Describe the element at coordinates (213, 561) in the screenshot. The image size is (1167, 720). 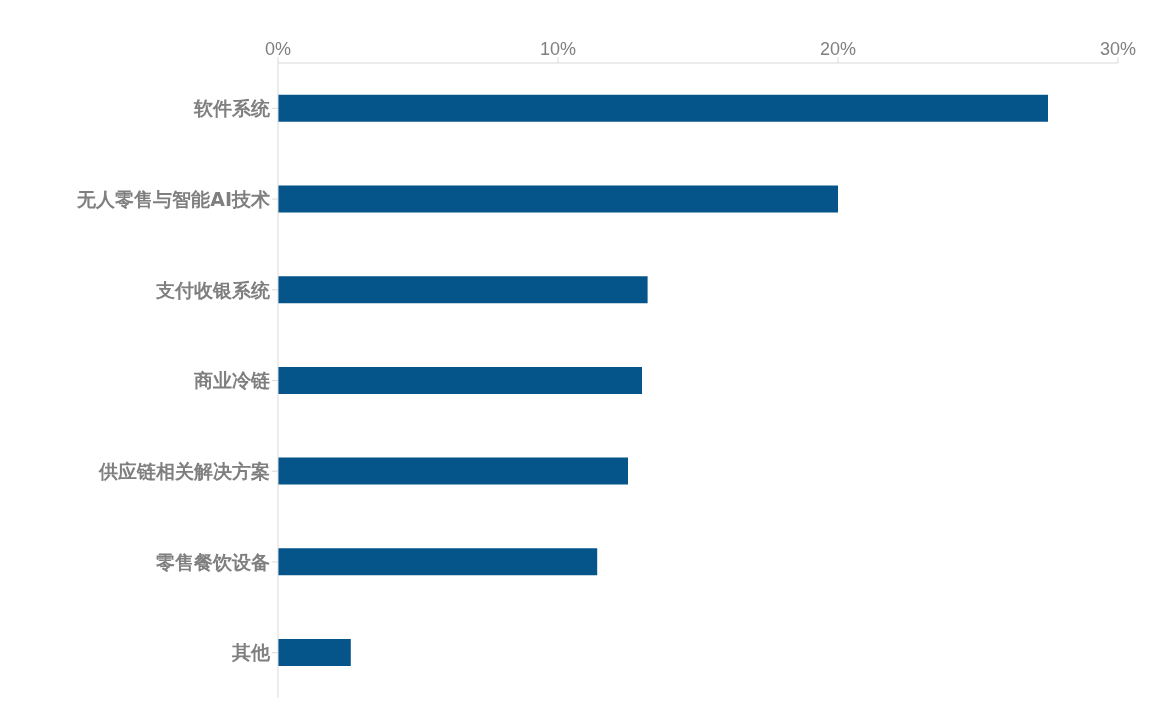
I see `y-tick-label: 零售餐饮设备` at that location.